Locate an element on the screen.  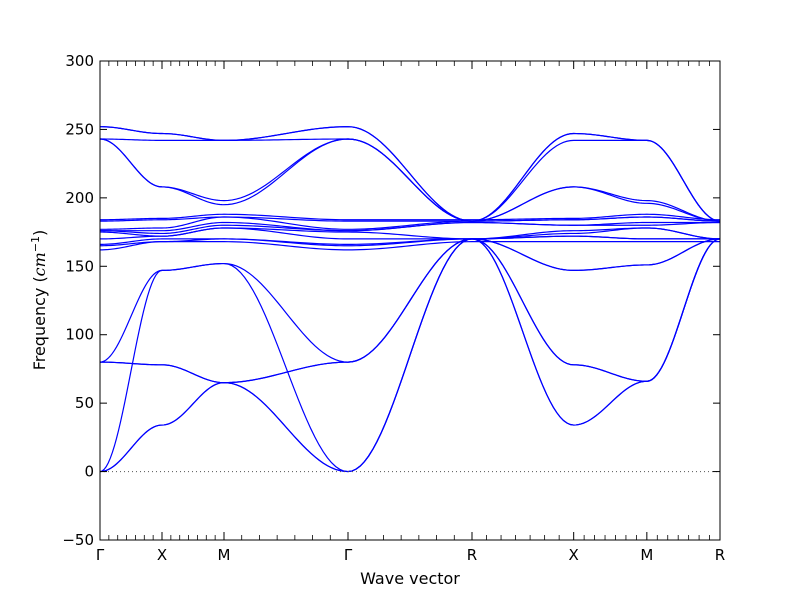
y-tick-label: 150 is located at coordinates (79, 266).